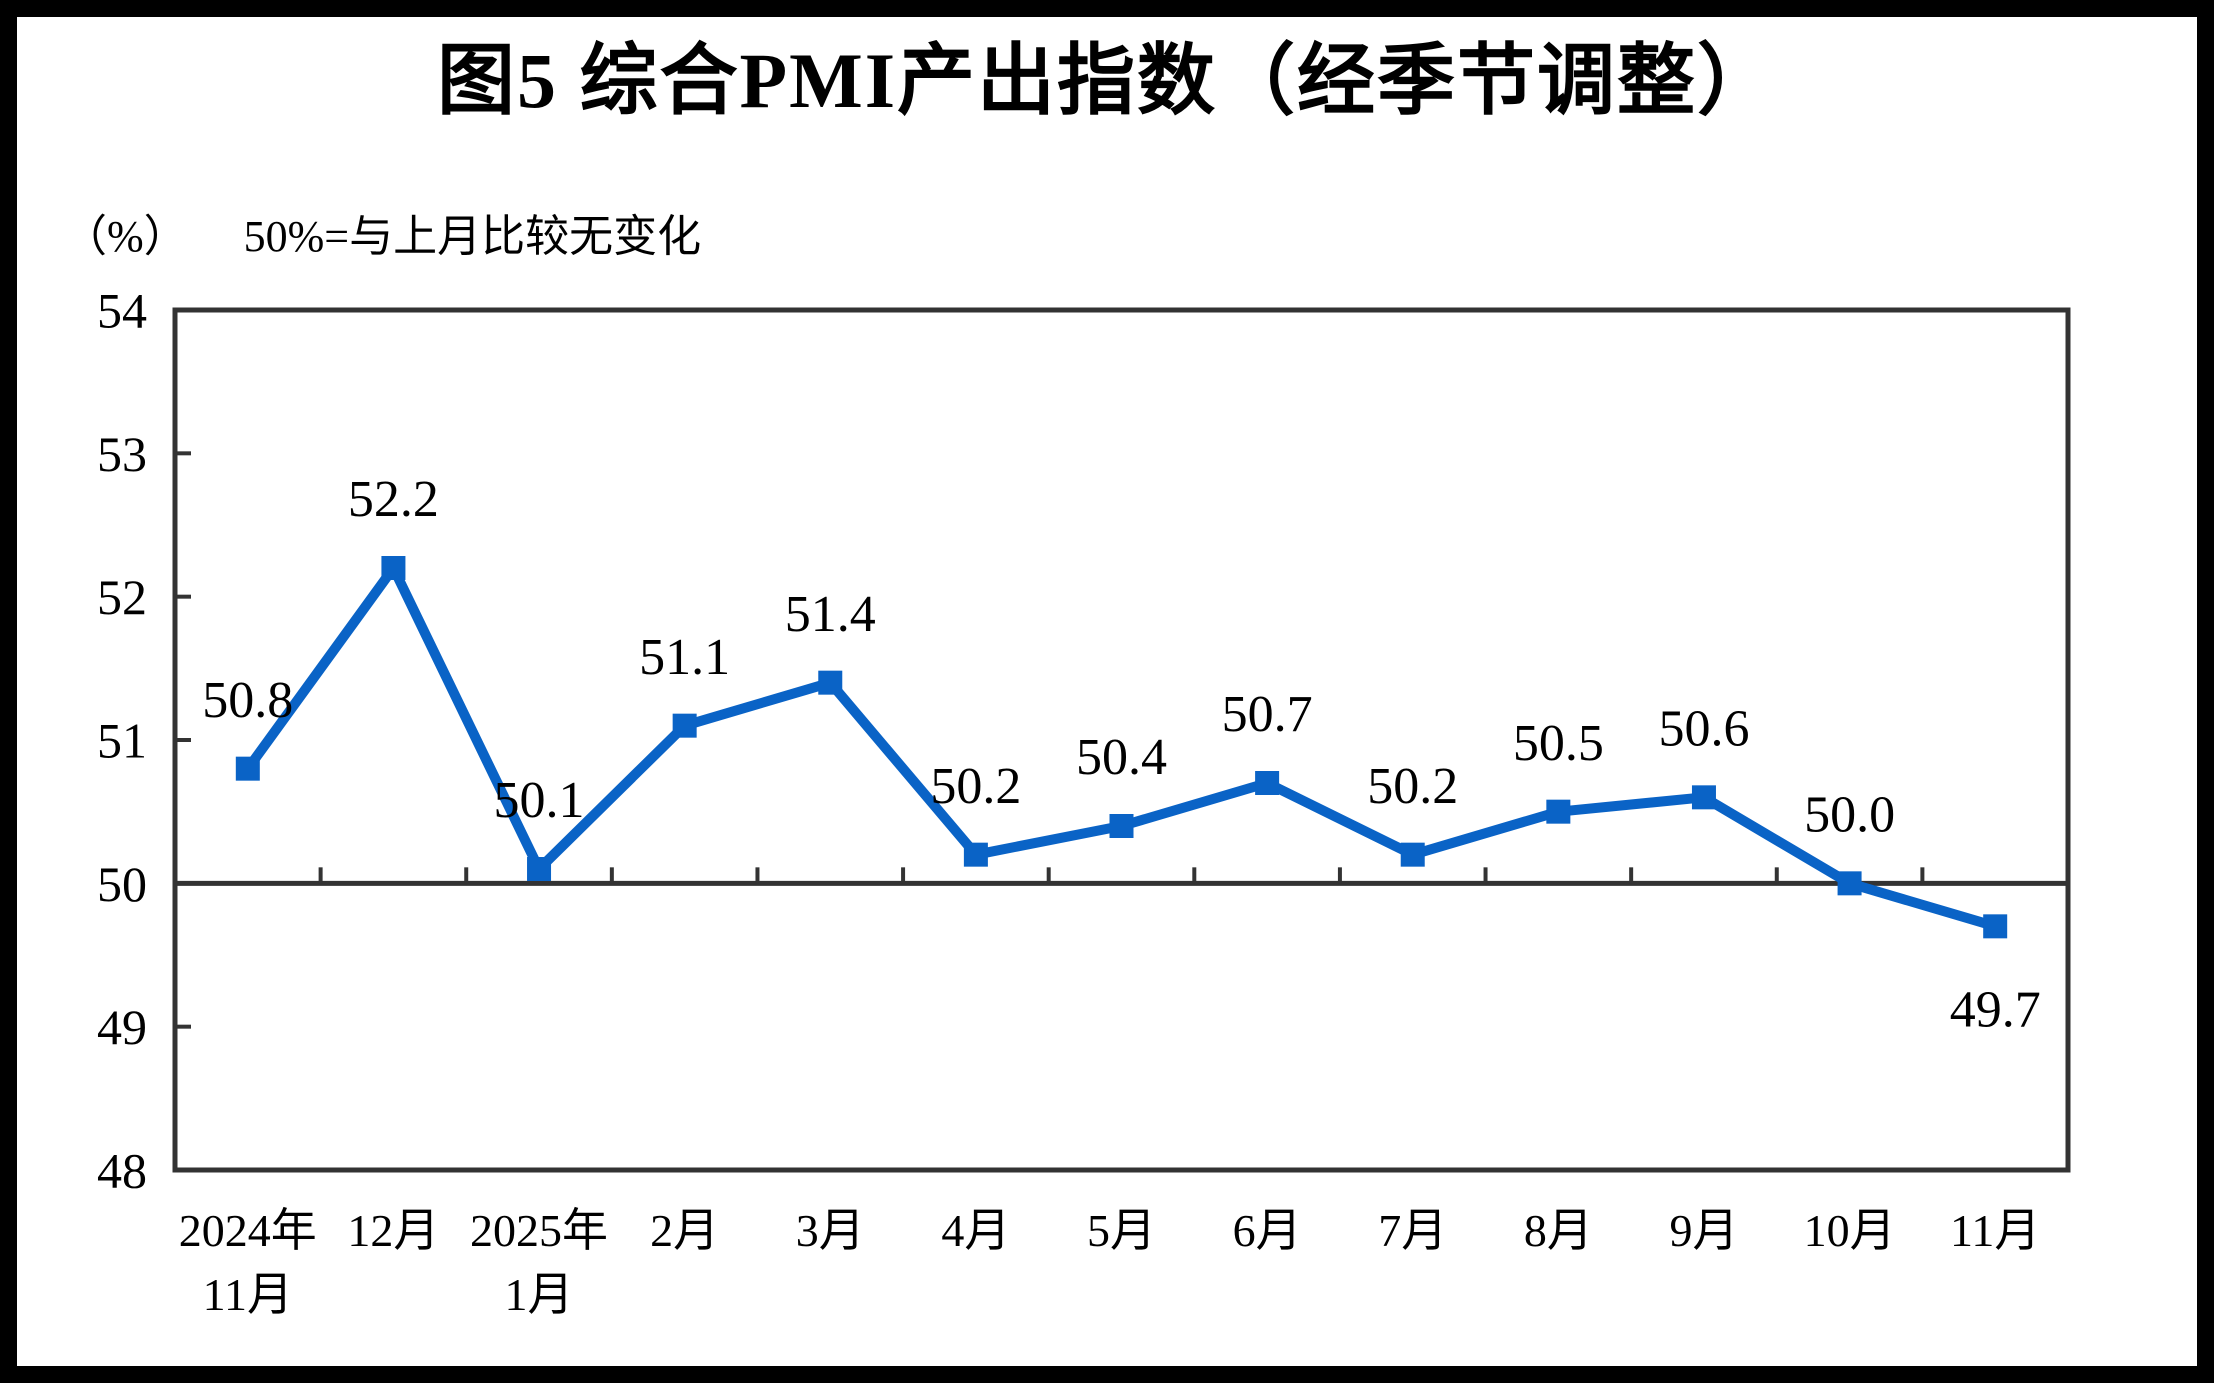 The height and width of the screenshot is (1383, 2214). I want to click on data-label: 52.2, so click(393, 499).